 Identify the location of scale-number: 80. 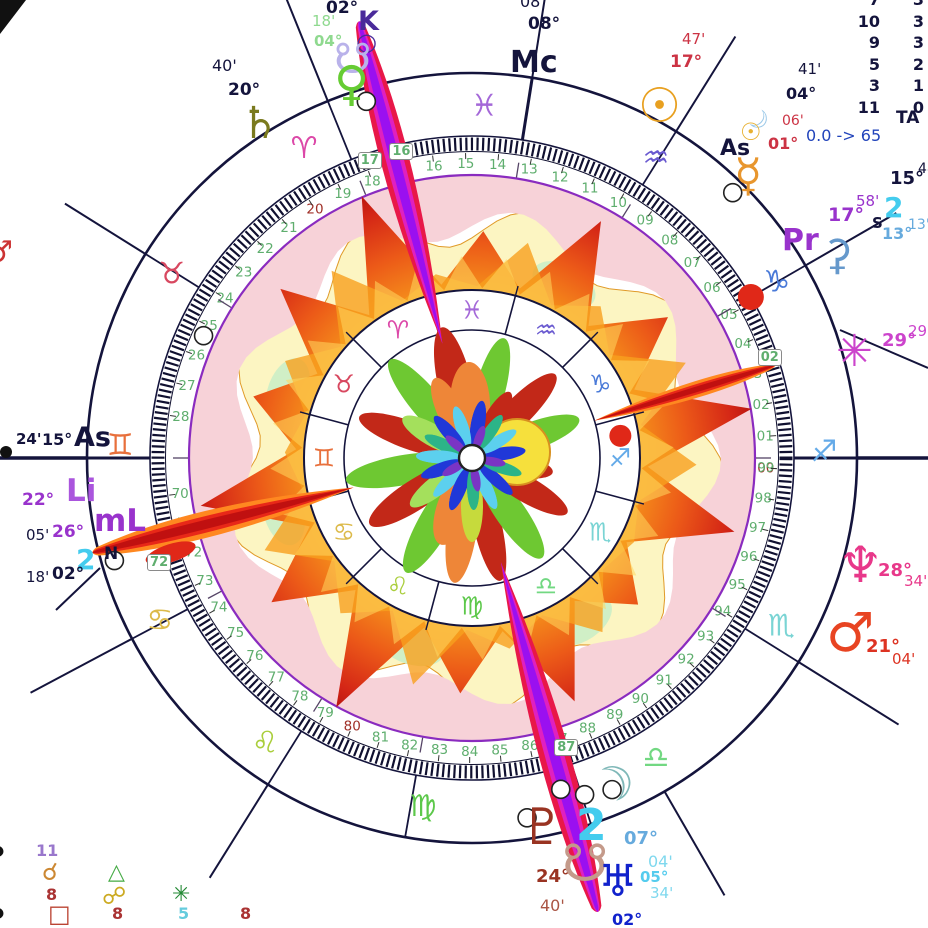
(352, 727).